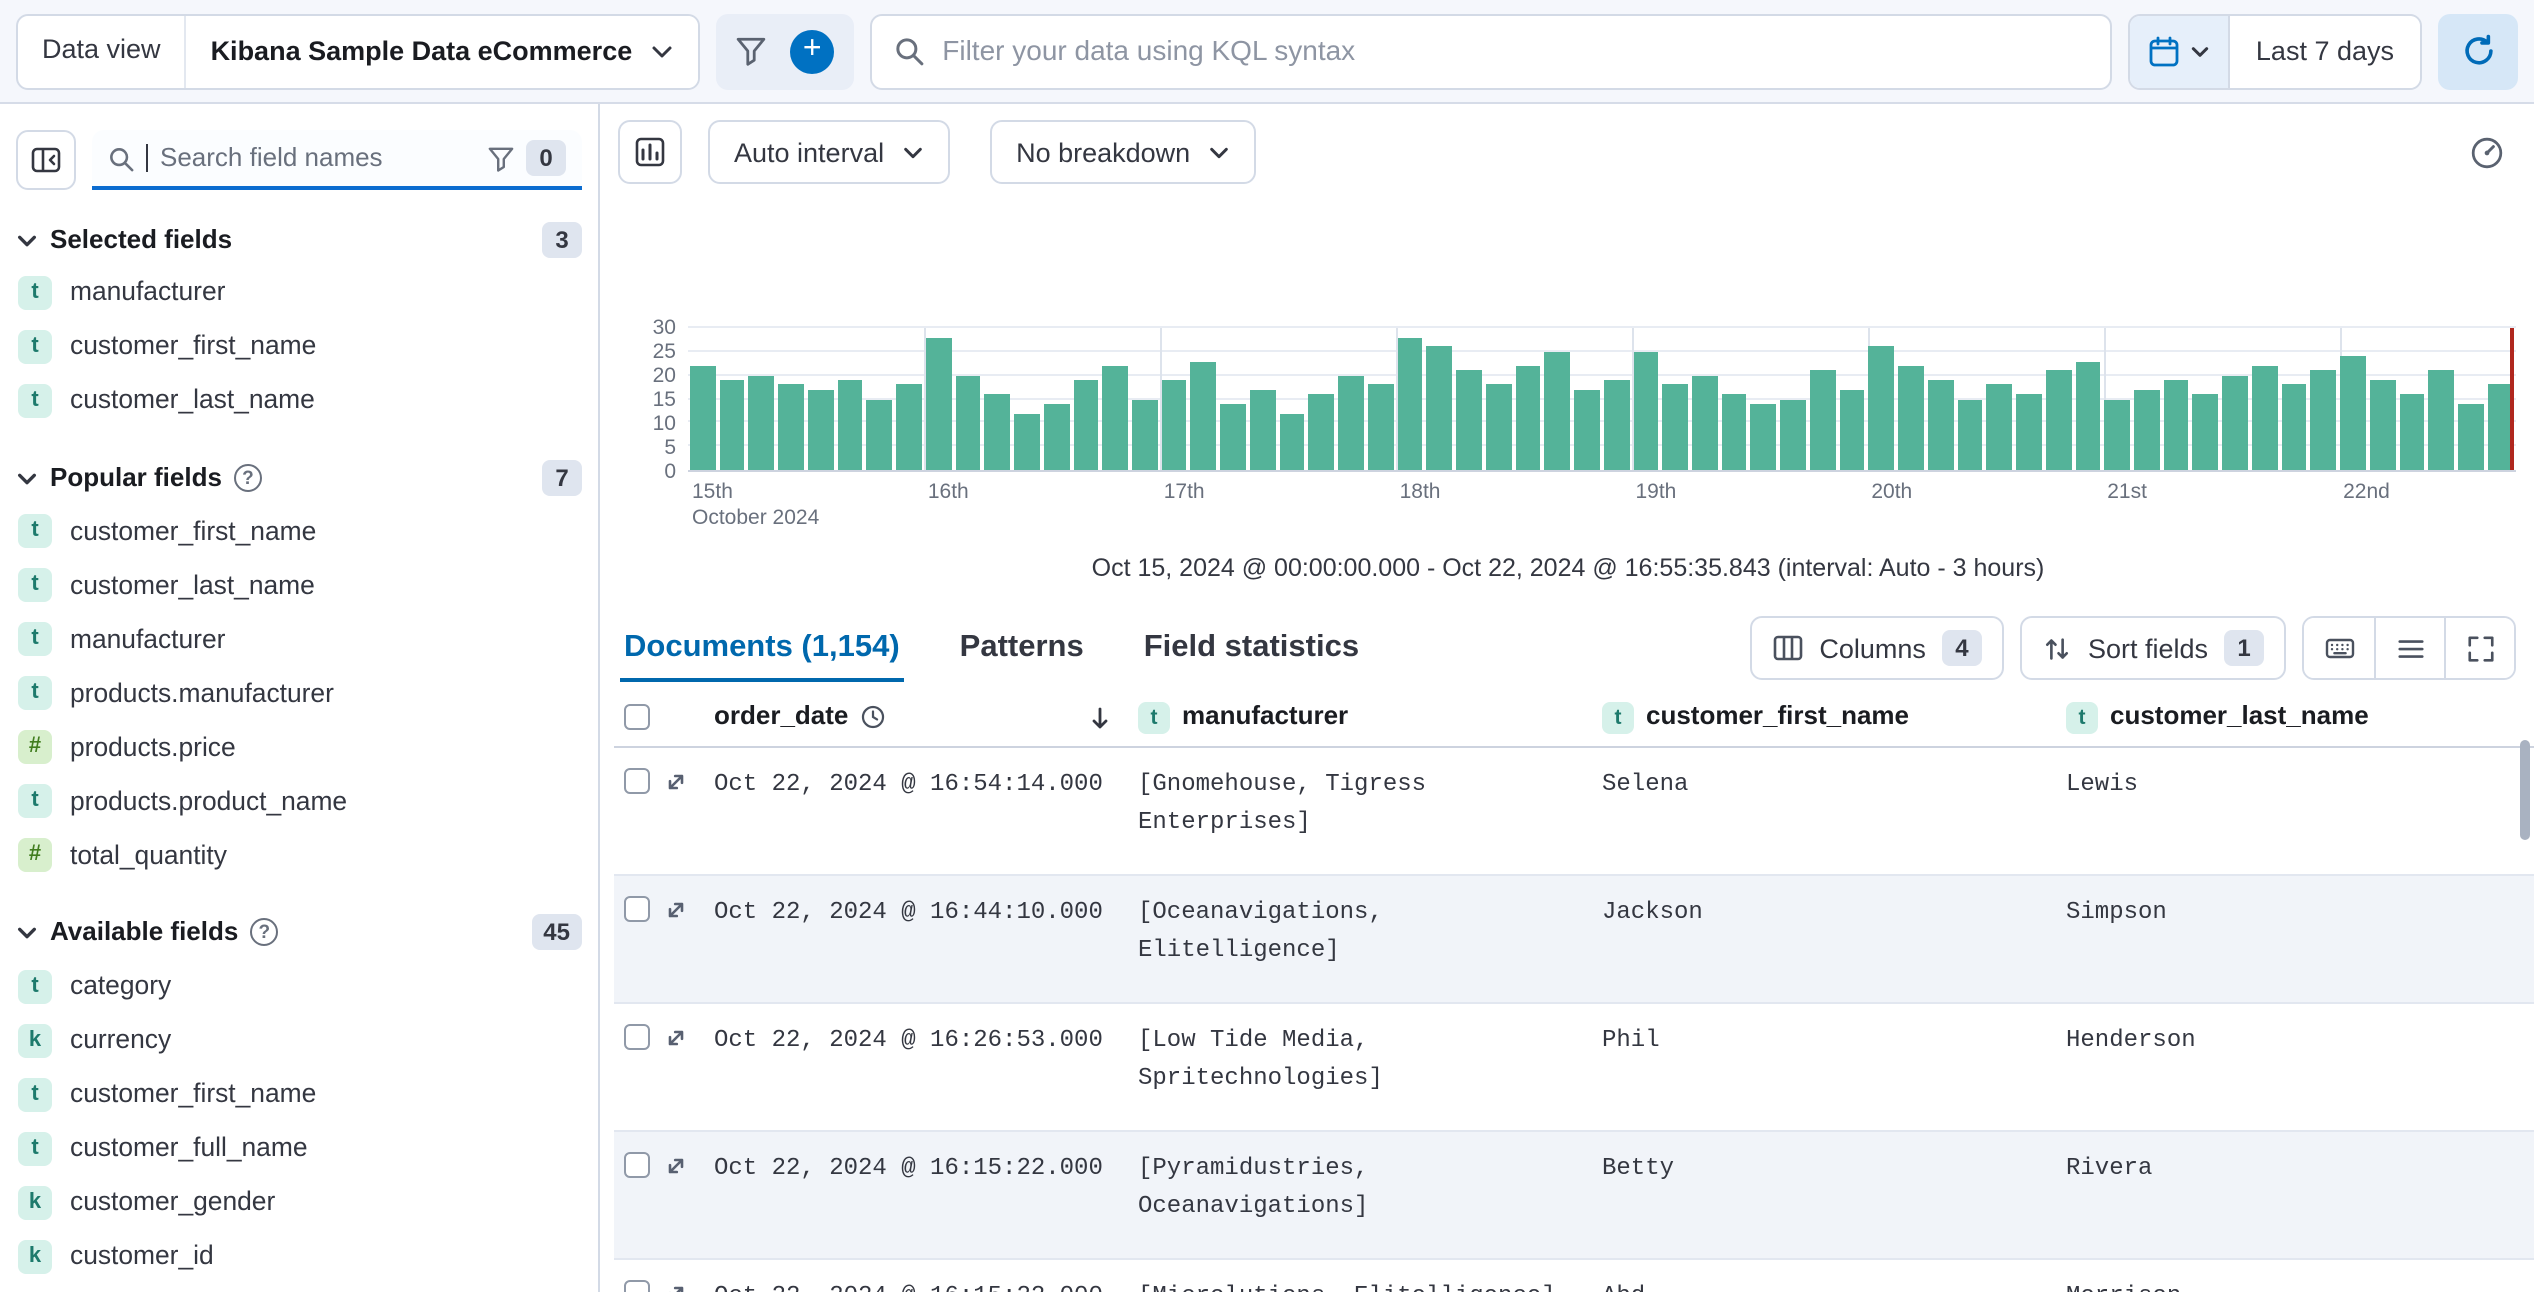  I want to click on field-filter-icon, so click(501, 158).